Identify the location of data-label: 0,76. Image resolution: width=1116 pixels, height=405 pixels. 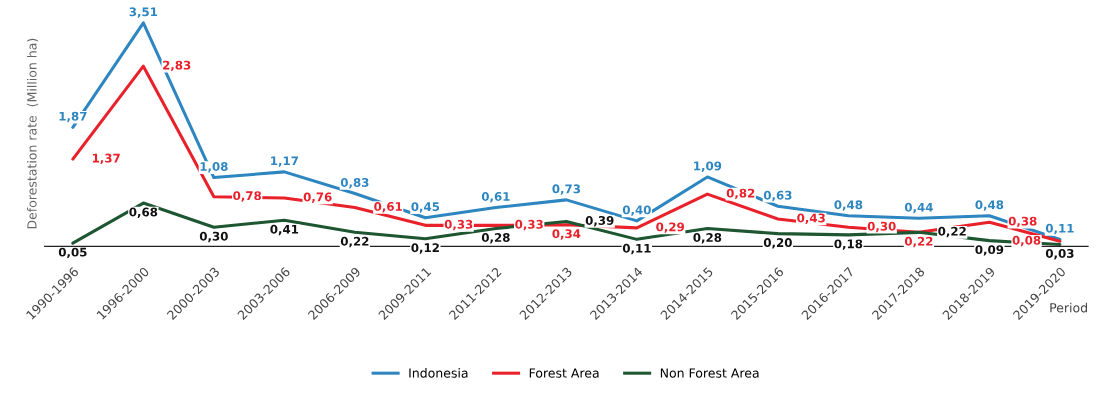
(317, 197).